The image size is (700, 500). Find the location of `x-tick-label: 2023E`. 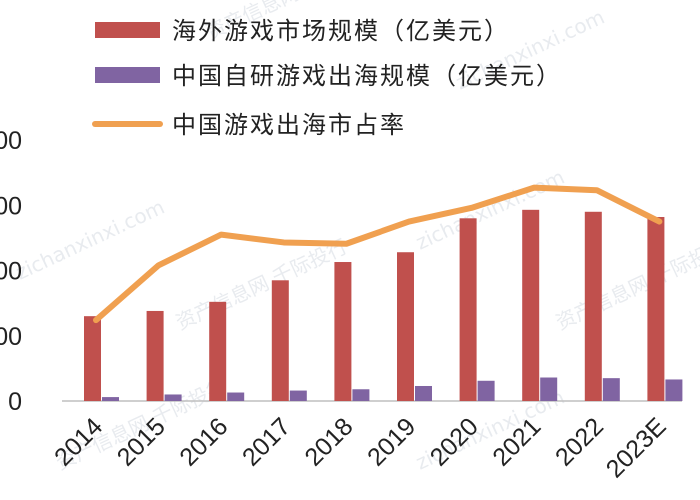

x-tick-label: 2023E is located at coordinates (636, 447).